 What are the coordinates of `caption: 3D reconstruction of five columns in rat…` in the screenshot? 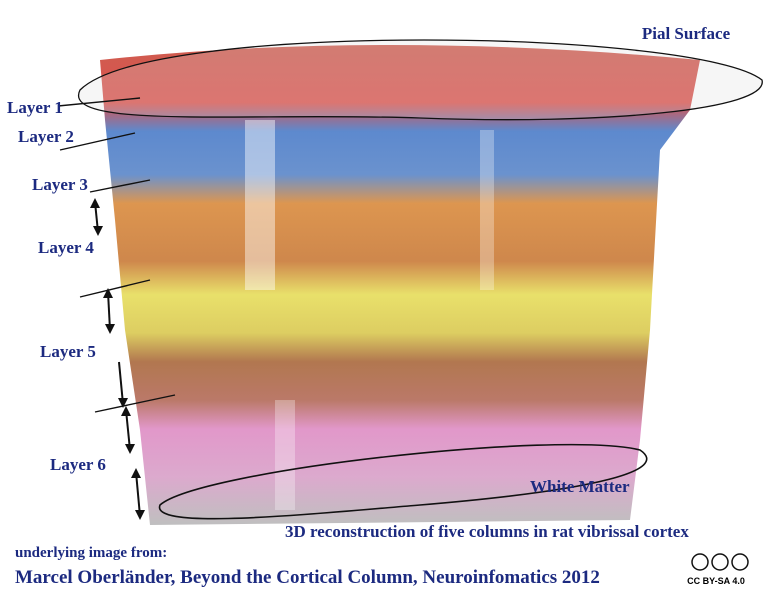 It's located at (487, 531).